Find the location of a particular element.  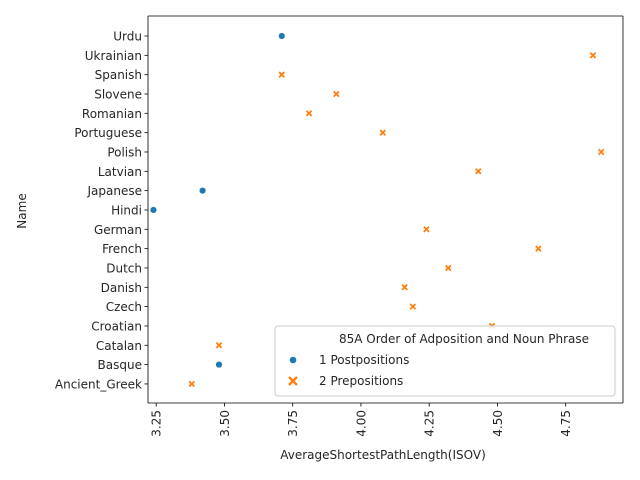

x-axis: 3.25 3.50 3.75 4.00 4.25 4.50 4.75 is located at coordinates (361, 420).